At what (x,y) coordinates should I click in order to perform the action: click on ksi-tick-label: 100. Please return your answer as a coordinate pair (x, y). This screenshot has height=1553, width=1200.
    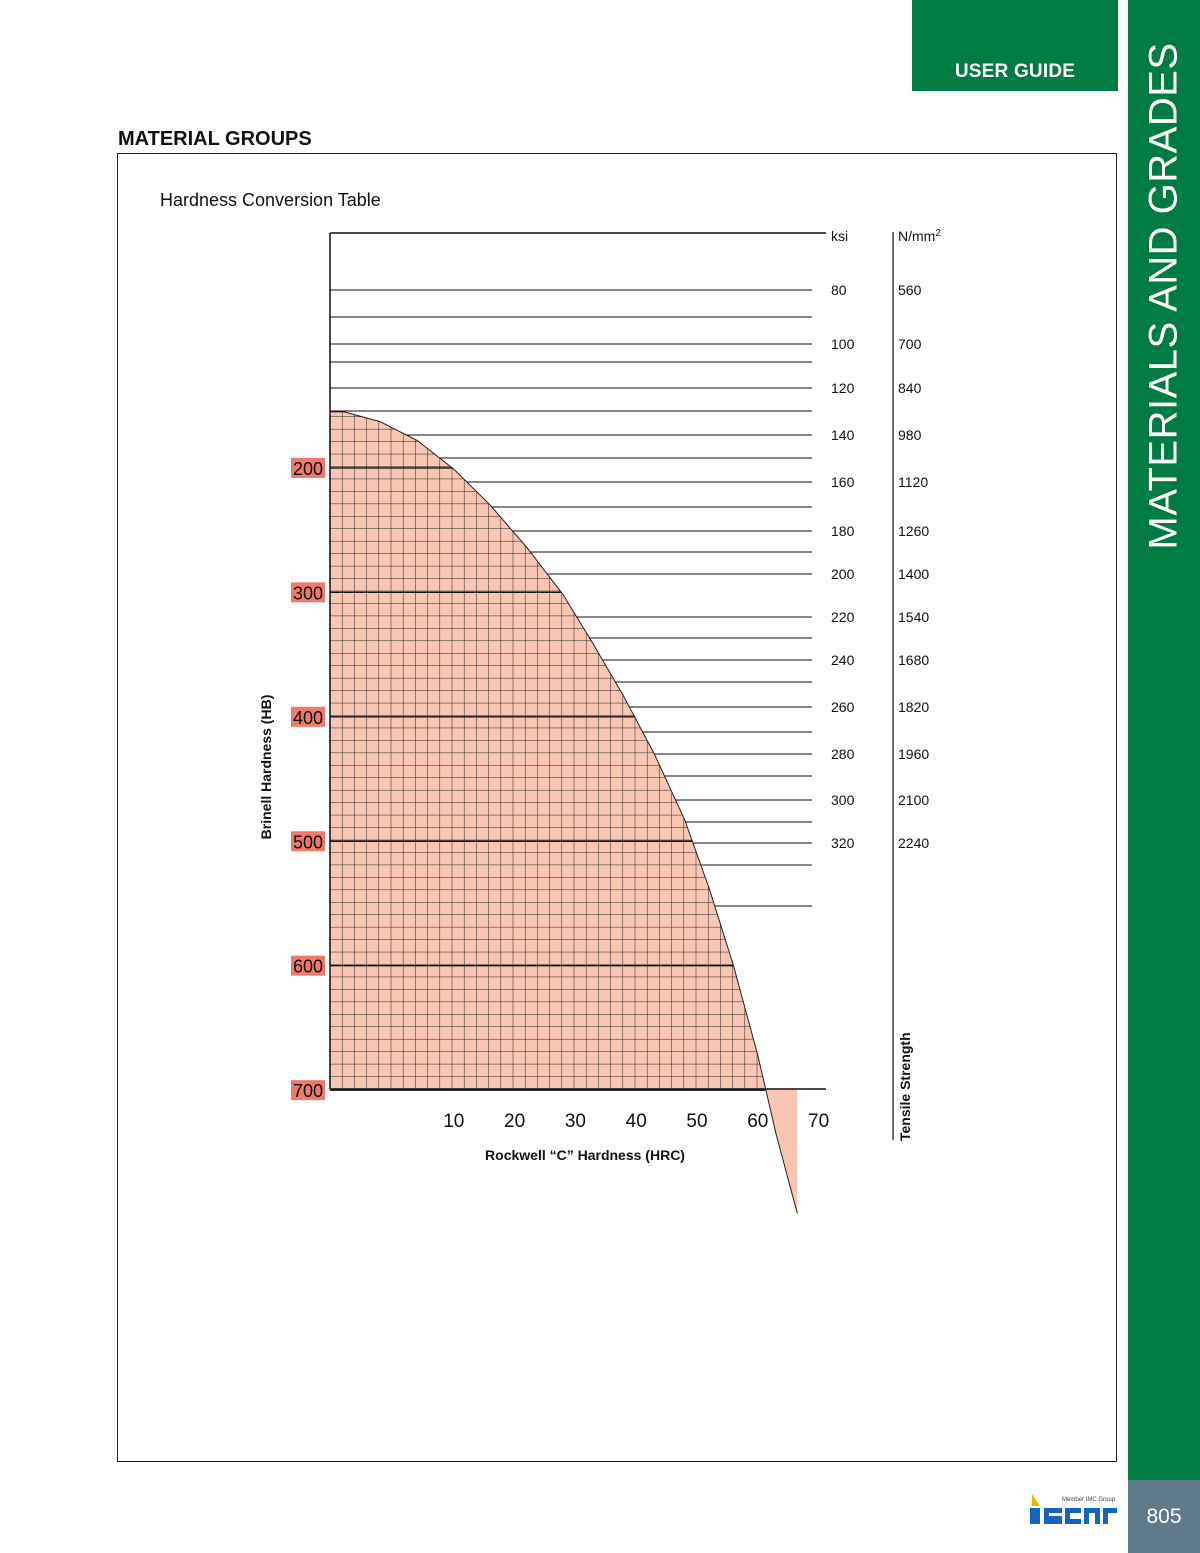
    Looking at the image, I should click on (843, 344).